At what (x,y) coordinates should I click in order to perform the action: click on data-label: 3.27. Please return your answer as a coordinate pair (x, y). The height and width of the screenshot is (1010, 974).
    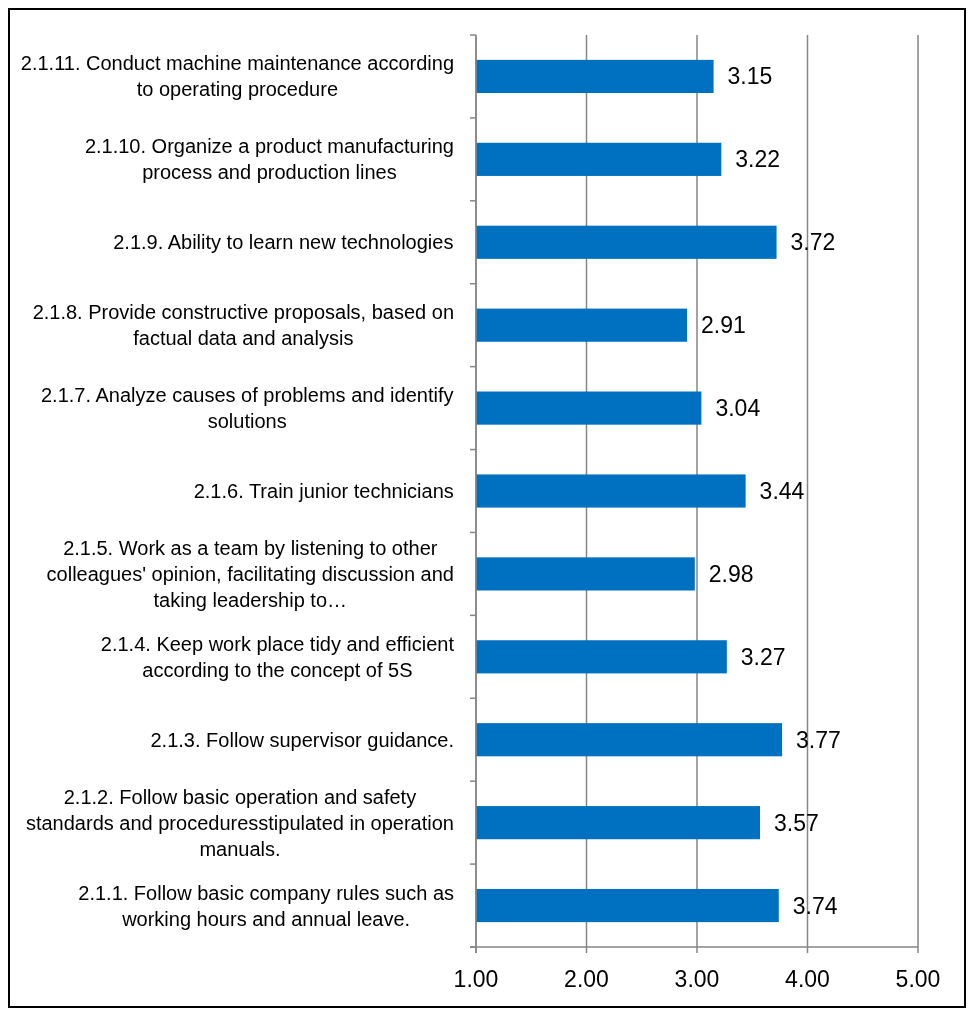
    Looking at the image, I should click on (763, 656).